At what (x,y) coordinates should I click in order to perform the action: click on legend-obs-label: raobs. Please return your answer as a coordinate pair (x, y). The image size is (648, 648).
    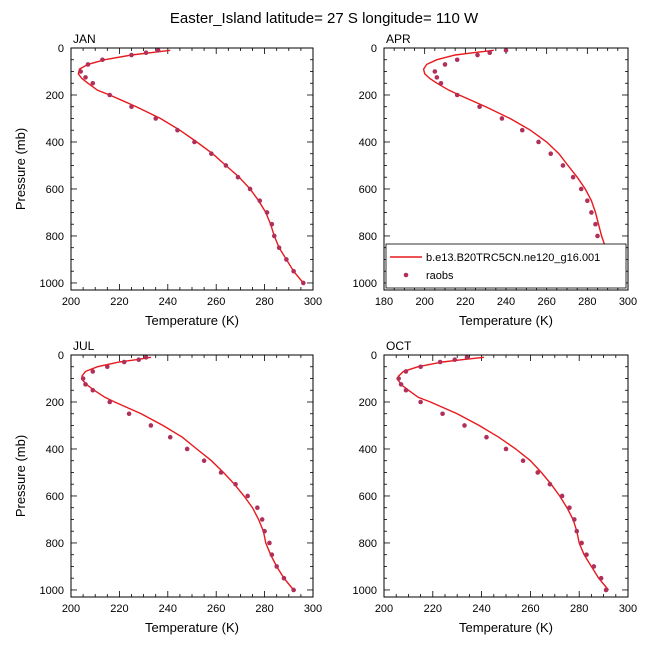
    Looking at the image, I should click on (440, 276).